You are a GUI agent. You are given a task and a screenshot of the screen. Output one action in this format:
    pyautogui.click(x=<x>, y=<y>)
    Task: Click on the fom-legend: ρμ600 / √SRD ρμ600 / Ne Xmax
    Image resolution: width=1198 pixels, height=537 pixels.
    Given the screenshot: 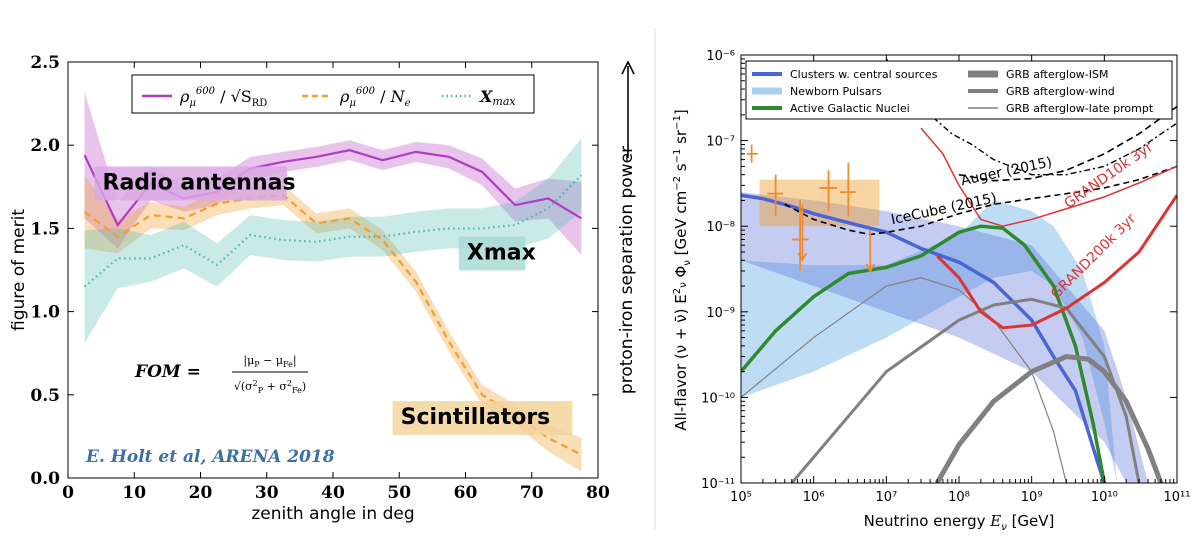 What is the action you would take?
    pyautogui.click(x=333, y=94)
    